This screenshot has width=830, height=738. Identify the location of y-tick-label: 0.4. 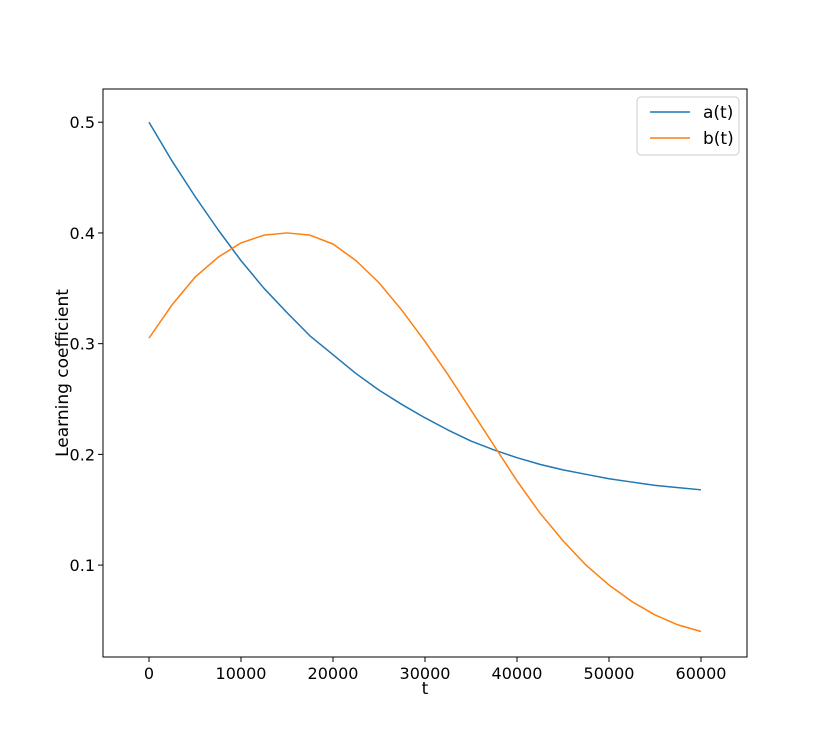
(82, 233).